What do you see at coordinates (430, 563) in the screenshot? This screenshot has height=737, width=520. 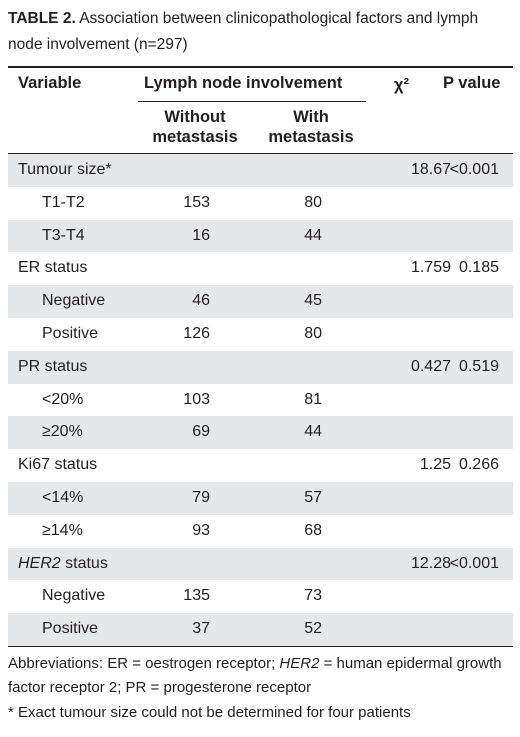 I see `chi2-value: 12.28` at bounding box center [430, 563].